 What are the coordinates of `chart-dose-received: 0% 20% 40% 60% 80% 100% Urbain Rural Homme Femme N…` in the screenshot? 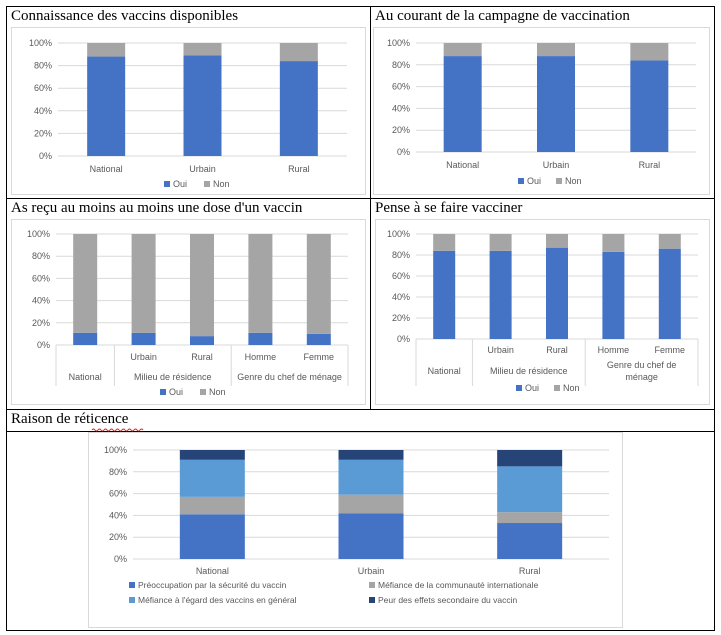 It's located at (188, 313).